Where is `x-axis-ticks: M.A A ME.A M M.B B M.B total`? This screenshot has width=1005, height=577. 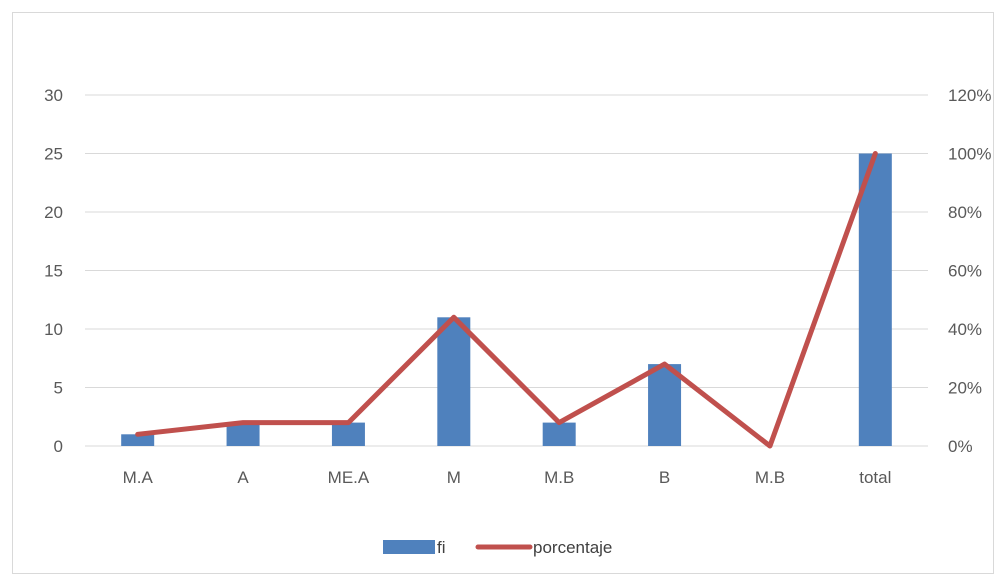 x-axis-ticks: M.A A ME.A M M.B B M.B total is located at coordinates (507, 477).